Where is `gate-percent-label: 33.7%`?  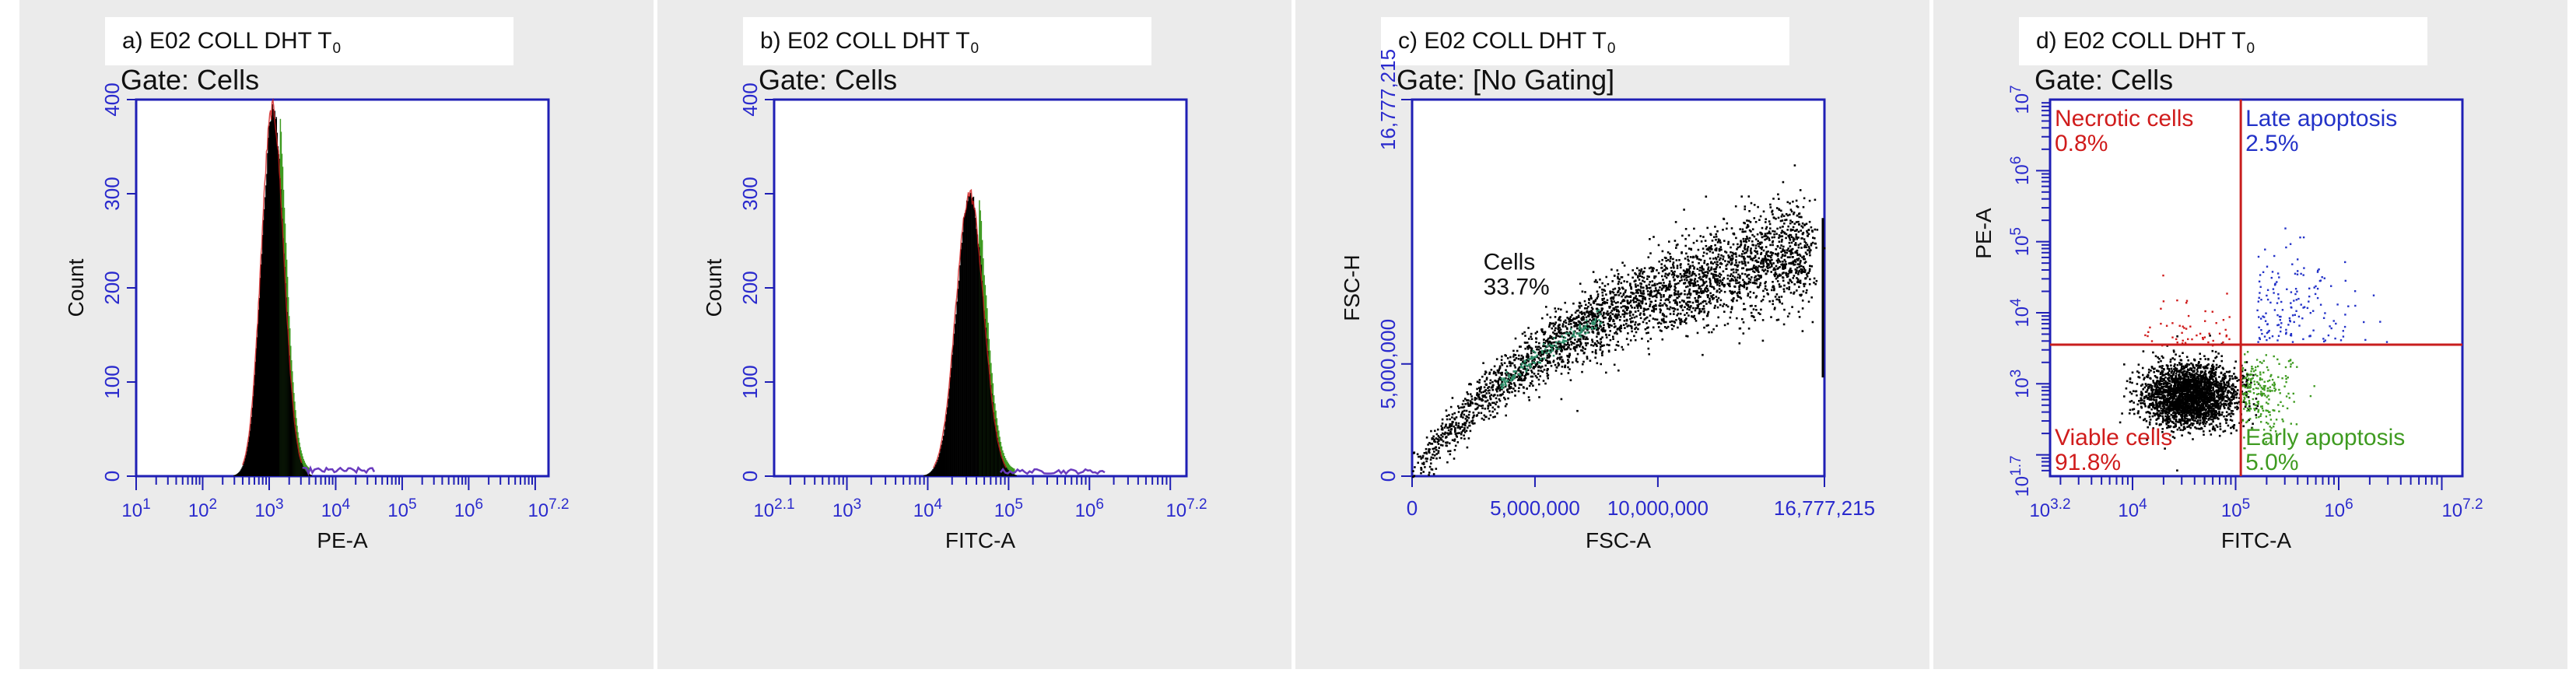 gate-percent-label: 33.7% is located at coordinates (1517, 287).